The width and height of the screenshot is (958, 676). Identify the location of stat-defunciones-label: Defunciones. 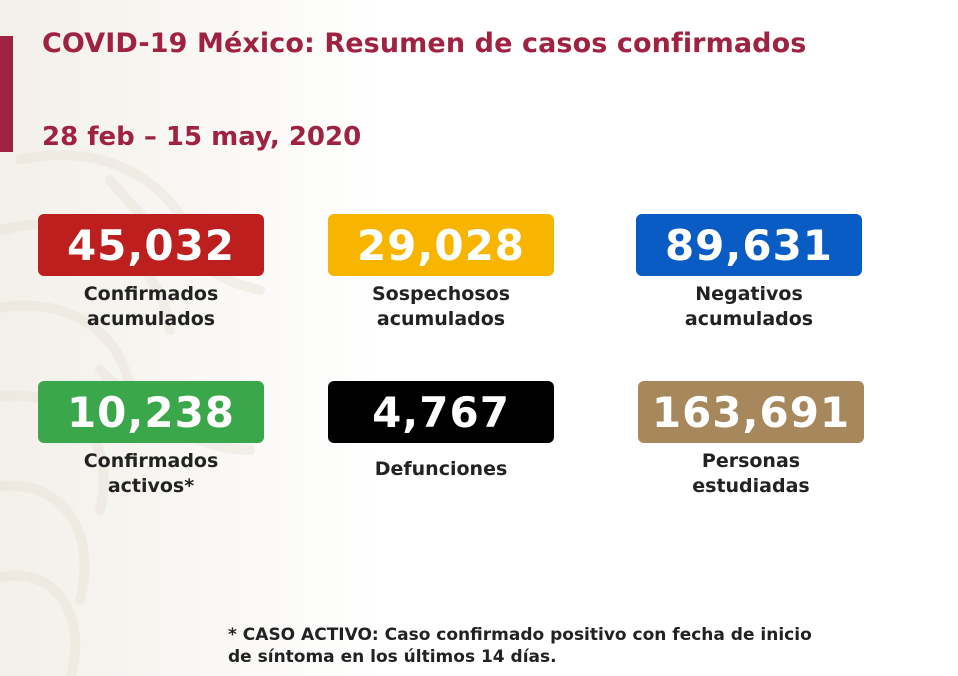
(441, 469).